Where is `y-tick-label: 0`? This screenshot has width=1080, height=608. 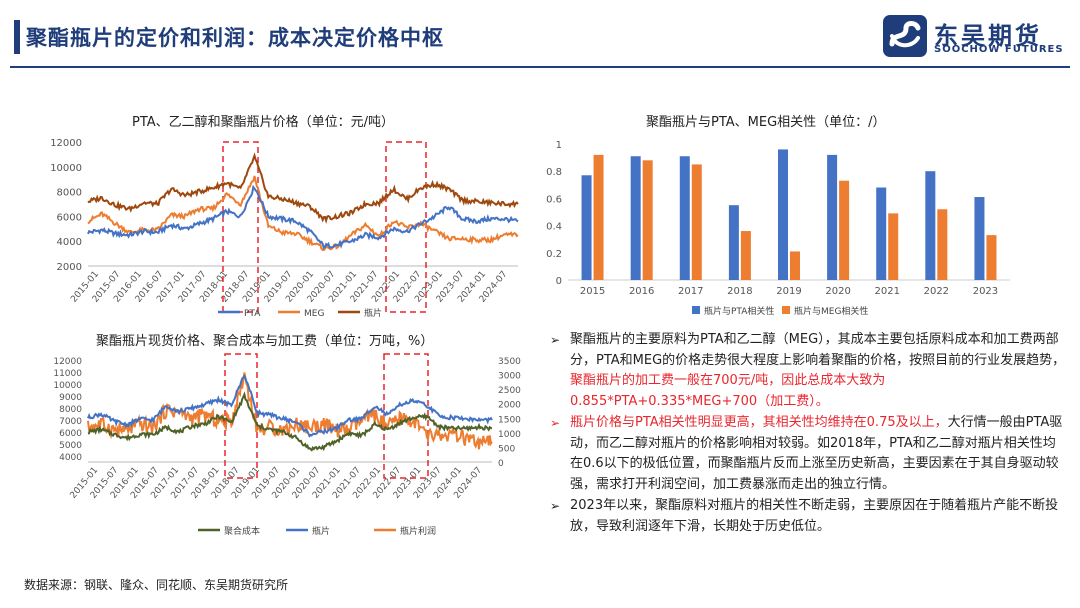 y-tick-label: 0 is located at coordinates (559, 281).